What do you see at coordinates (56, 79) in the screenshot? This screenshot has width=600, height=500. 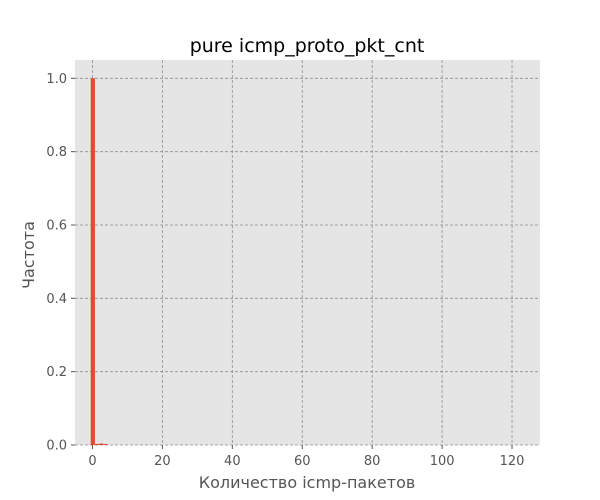 I see `y-tick-label: 1.0` at bounding box center [56, 79].